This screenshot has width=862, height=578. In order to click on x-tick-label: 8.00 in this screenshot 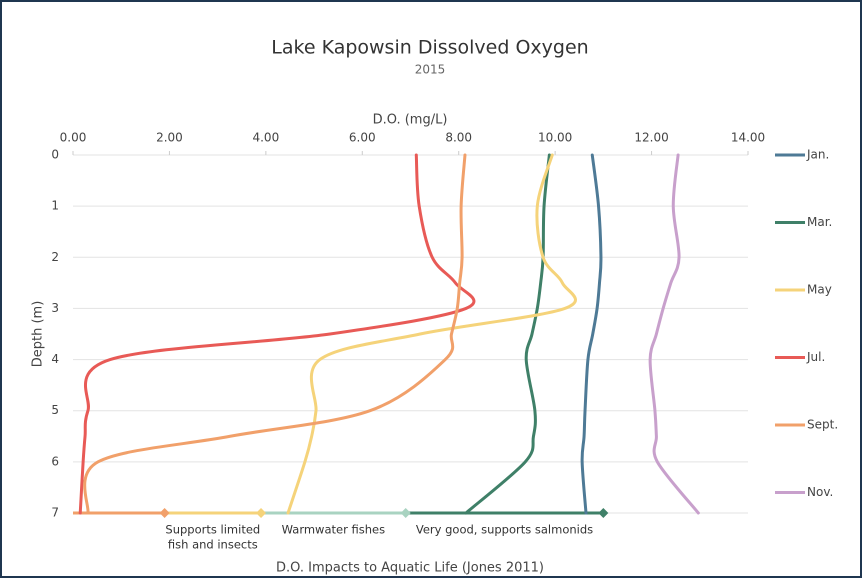, I will do `click(458, 138)`.